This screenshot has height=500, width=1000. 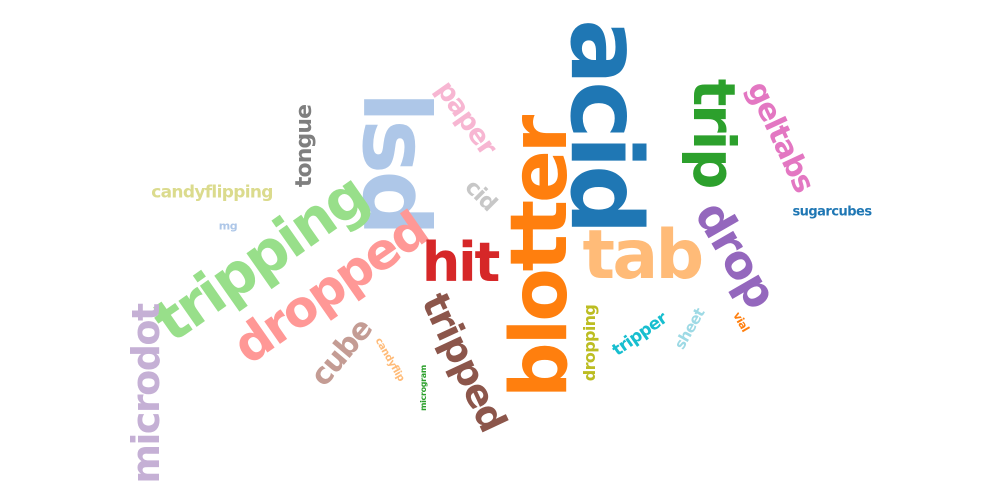 What do you see at coordinates (736, 254) in the screenshot?
I see `word-drop: drop` at bounding box center [736, 254].